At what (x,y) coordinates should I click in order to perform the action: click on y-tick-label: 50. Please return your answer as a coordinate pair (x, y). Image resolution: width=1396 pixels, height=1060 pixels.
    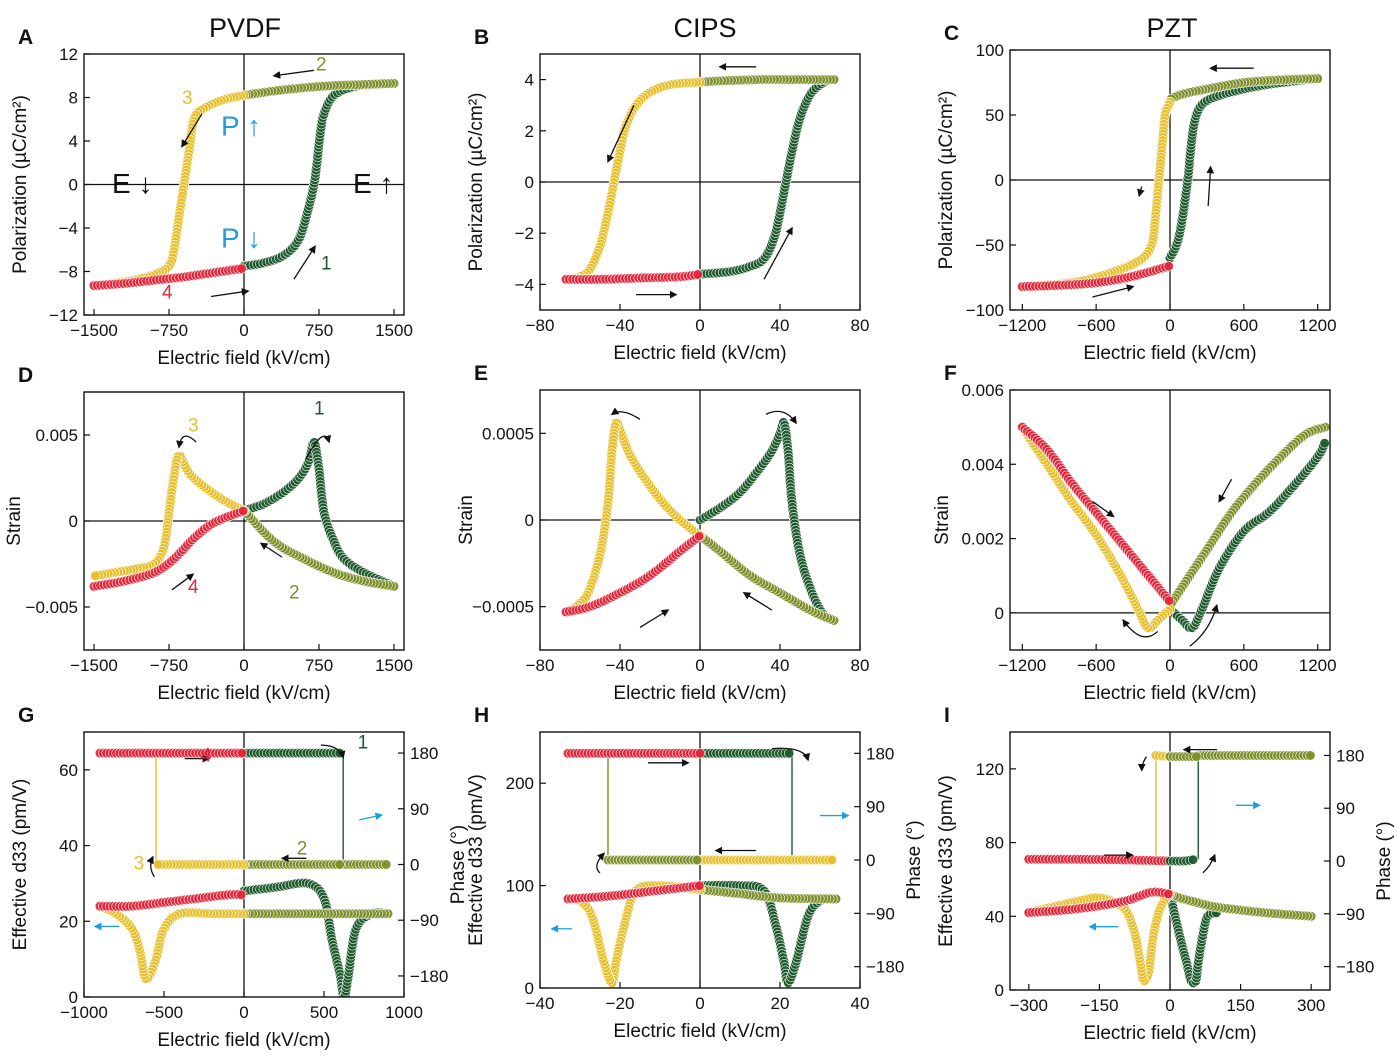
    Looking at the image, I should click on (994, 115).